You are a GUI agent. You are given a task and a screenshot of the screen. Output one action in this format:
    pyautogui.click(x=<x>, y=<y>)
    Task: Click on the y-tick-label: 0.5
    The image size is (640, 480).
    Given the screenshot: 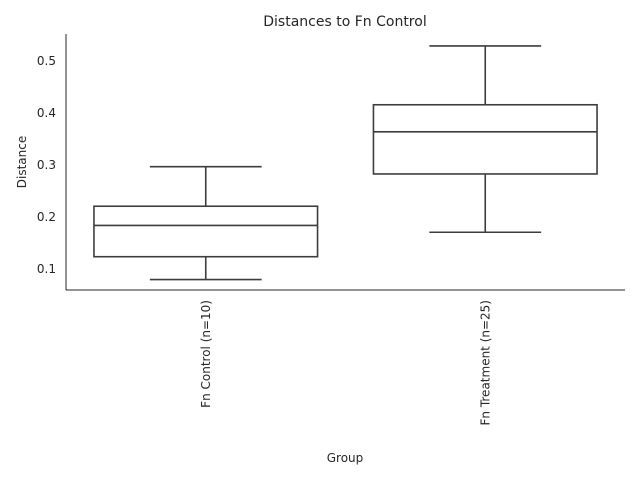 What is the action you would take?
    pyautogui.click(x=46, y=61)
    